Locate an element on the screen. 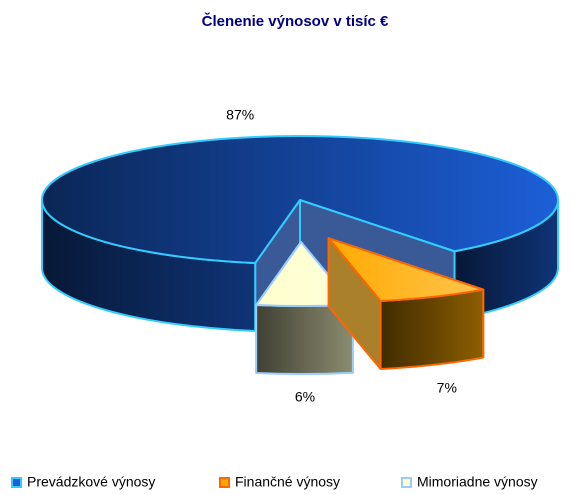  data-label: 6% is located at coordinates (305, 397).